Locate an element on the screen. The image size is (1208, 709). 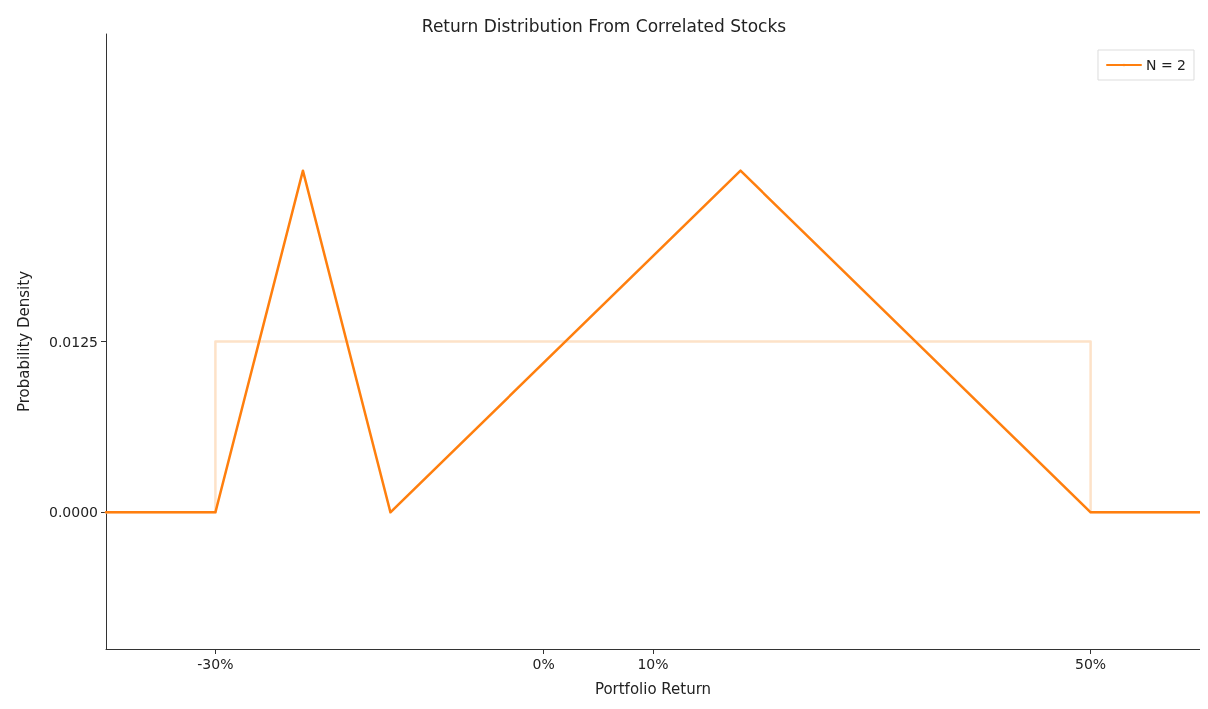
x-tick-label: 10% is located at coordinates (653, 664).